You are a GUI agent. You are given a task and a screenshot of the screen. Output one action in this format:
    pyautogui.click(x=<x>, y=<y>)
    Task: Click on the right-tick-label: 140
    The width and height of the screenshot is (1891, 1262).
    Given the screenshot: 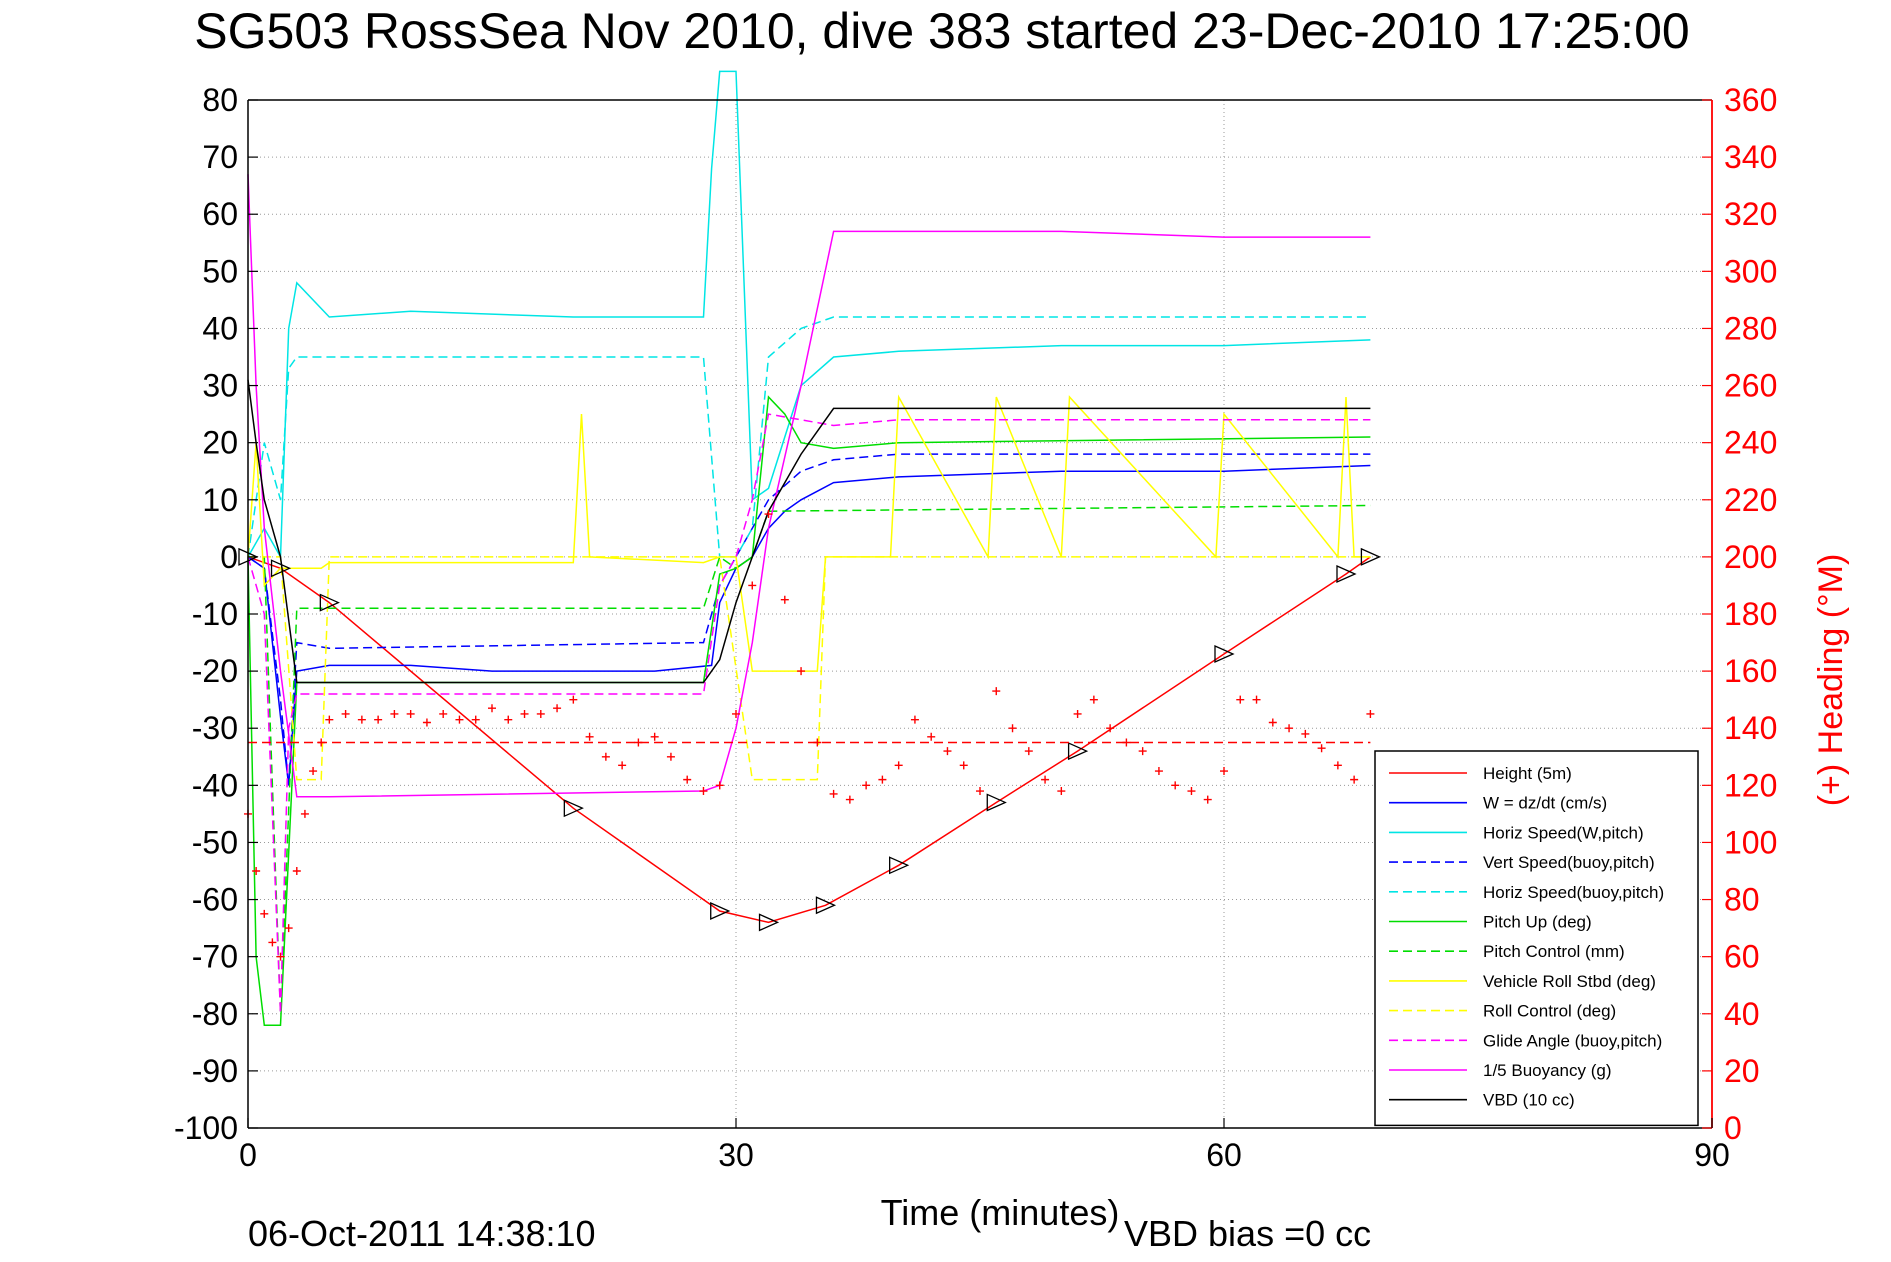 What is the action you would take?
    pyautogui.click(x=1750, y=728)
    